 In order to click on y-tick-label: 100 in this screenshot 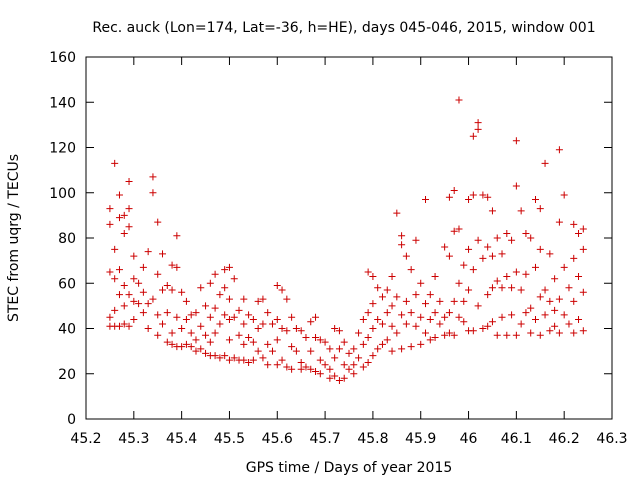, I will do `click(62, 194)`.